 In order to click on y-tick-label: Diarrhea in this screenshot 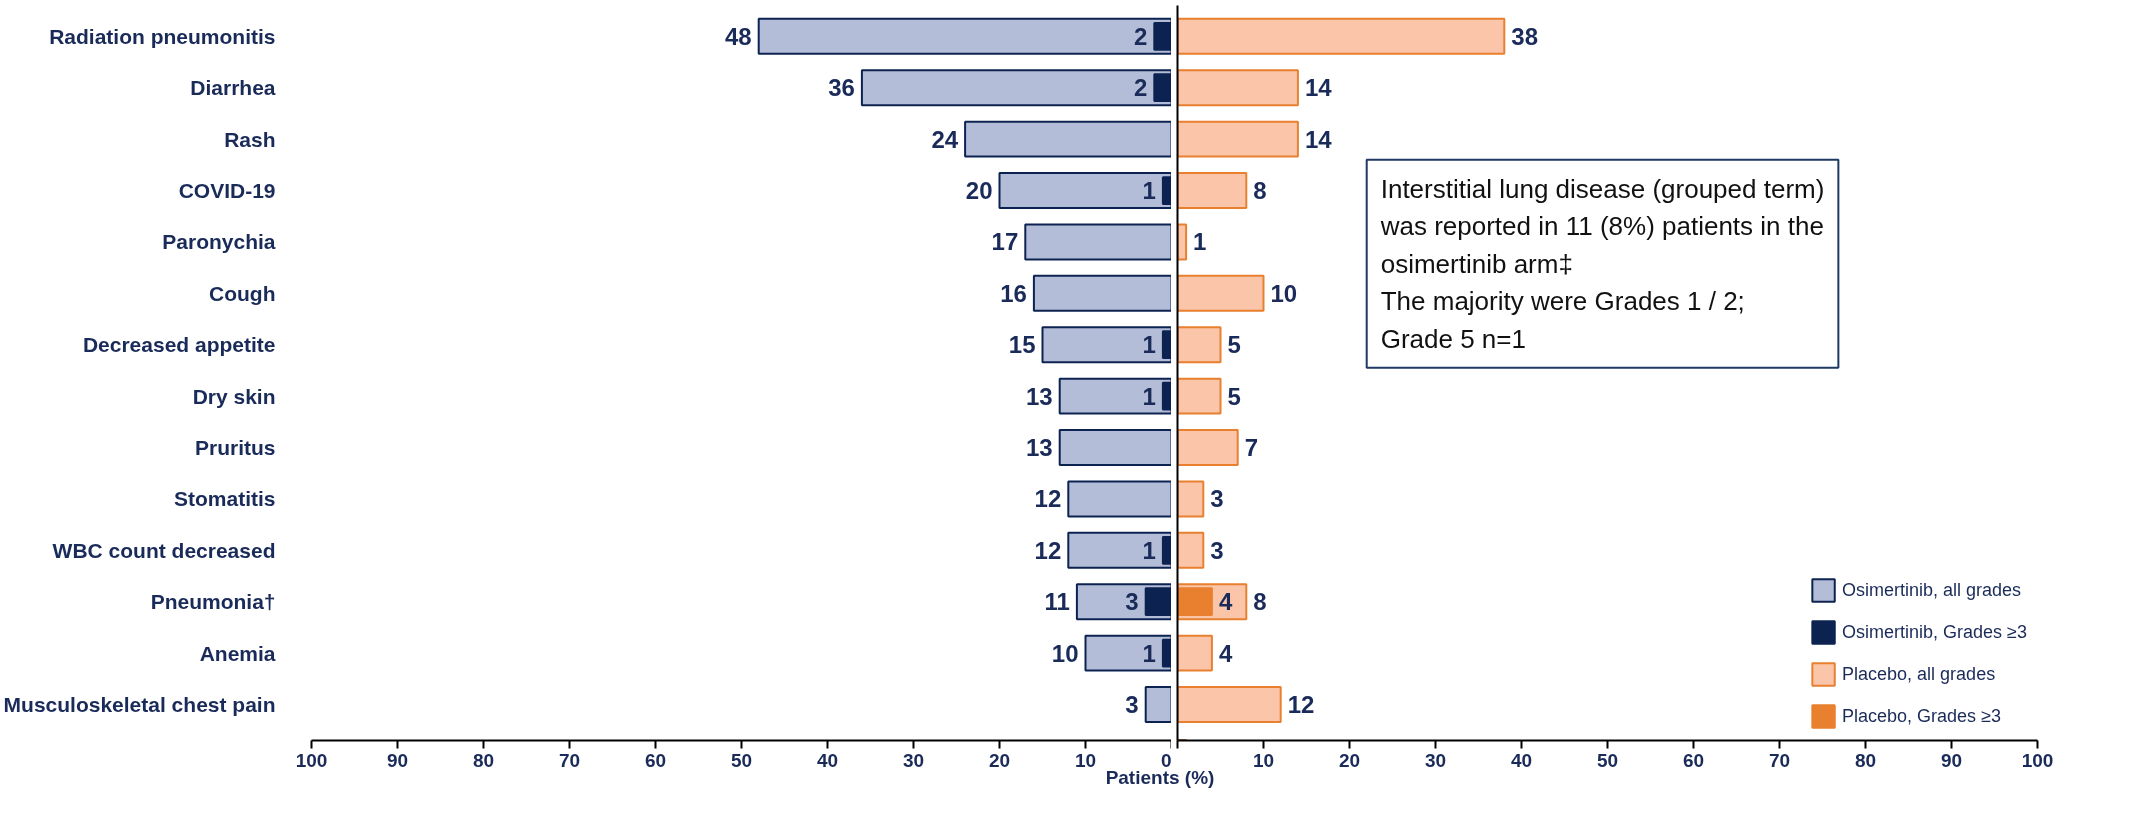, I will do `click(233, 88)`.